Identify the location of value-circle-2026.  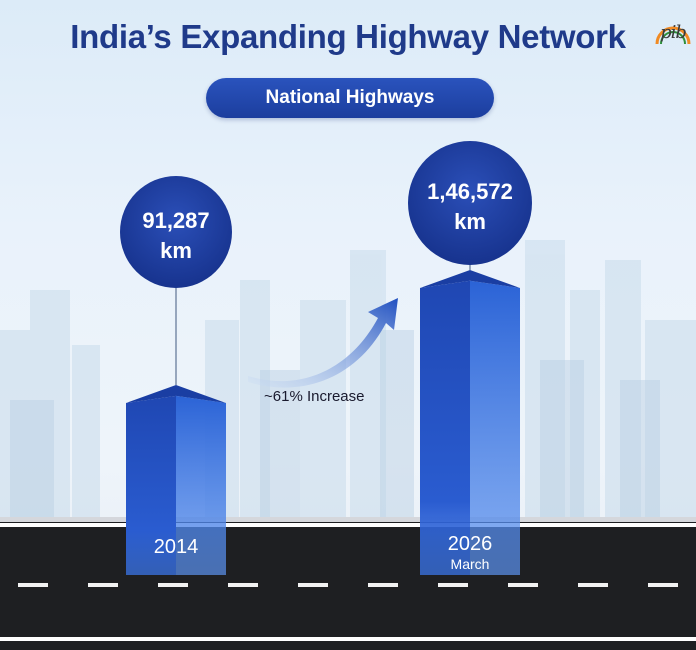
(470, 203).